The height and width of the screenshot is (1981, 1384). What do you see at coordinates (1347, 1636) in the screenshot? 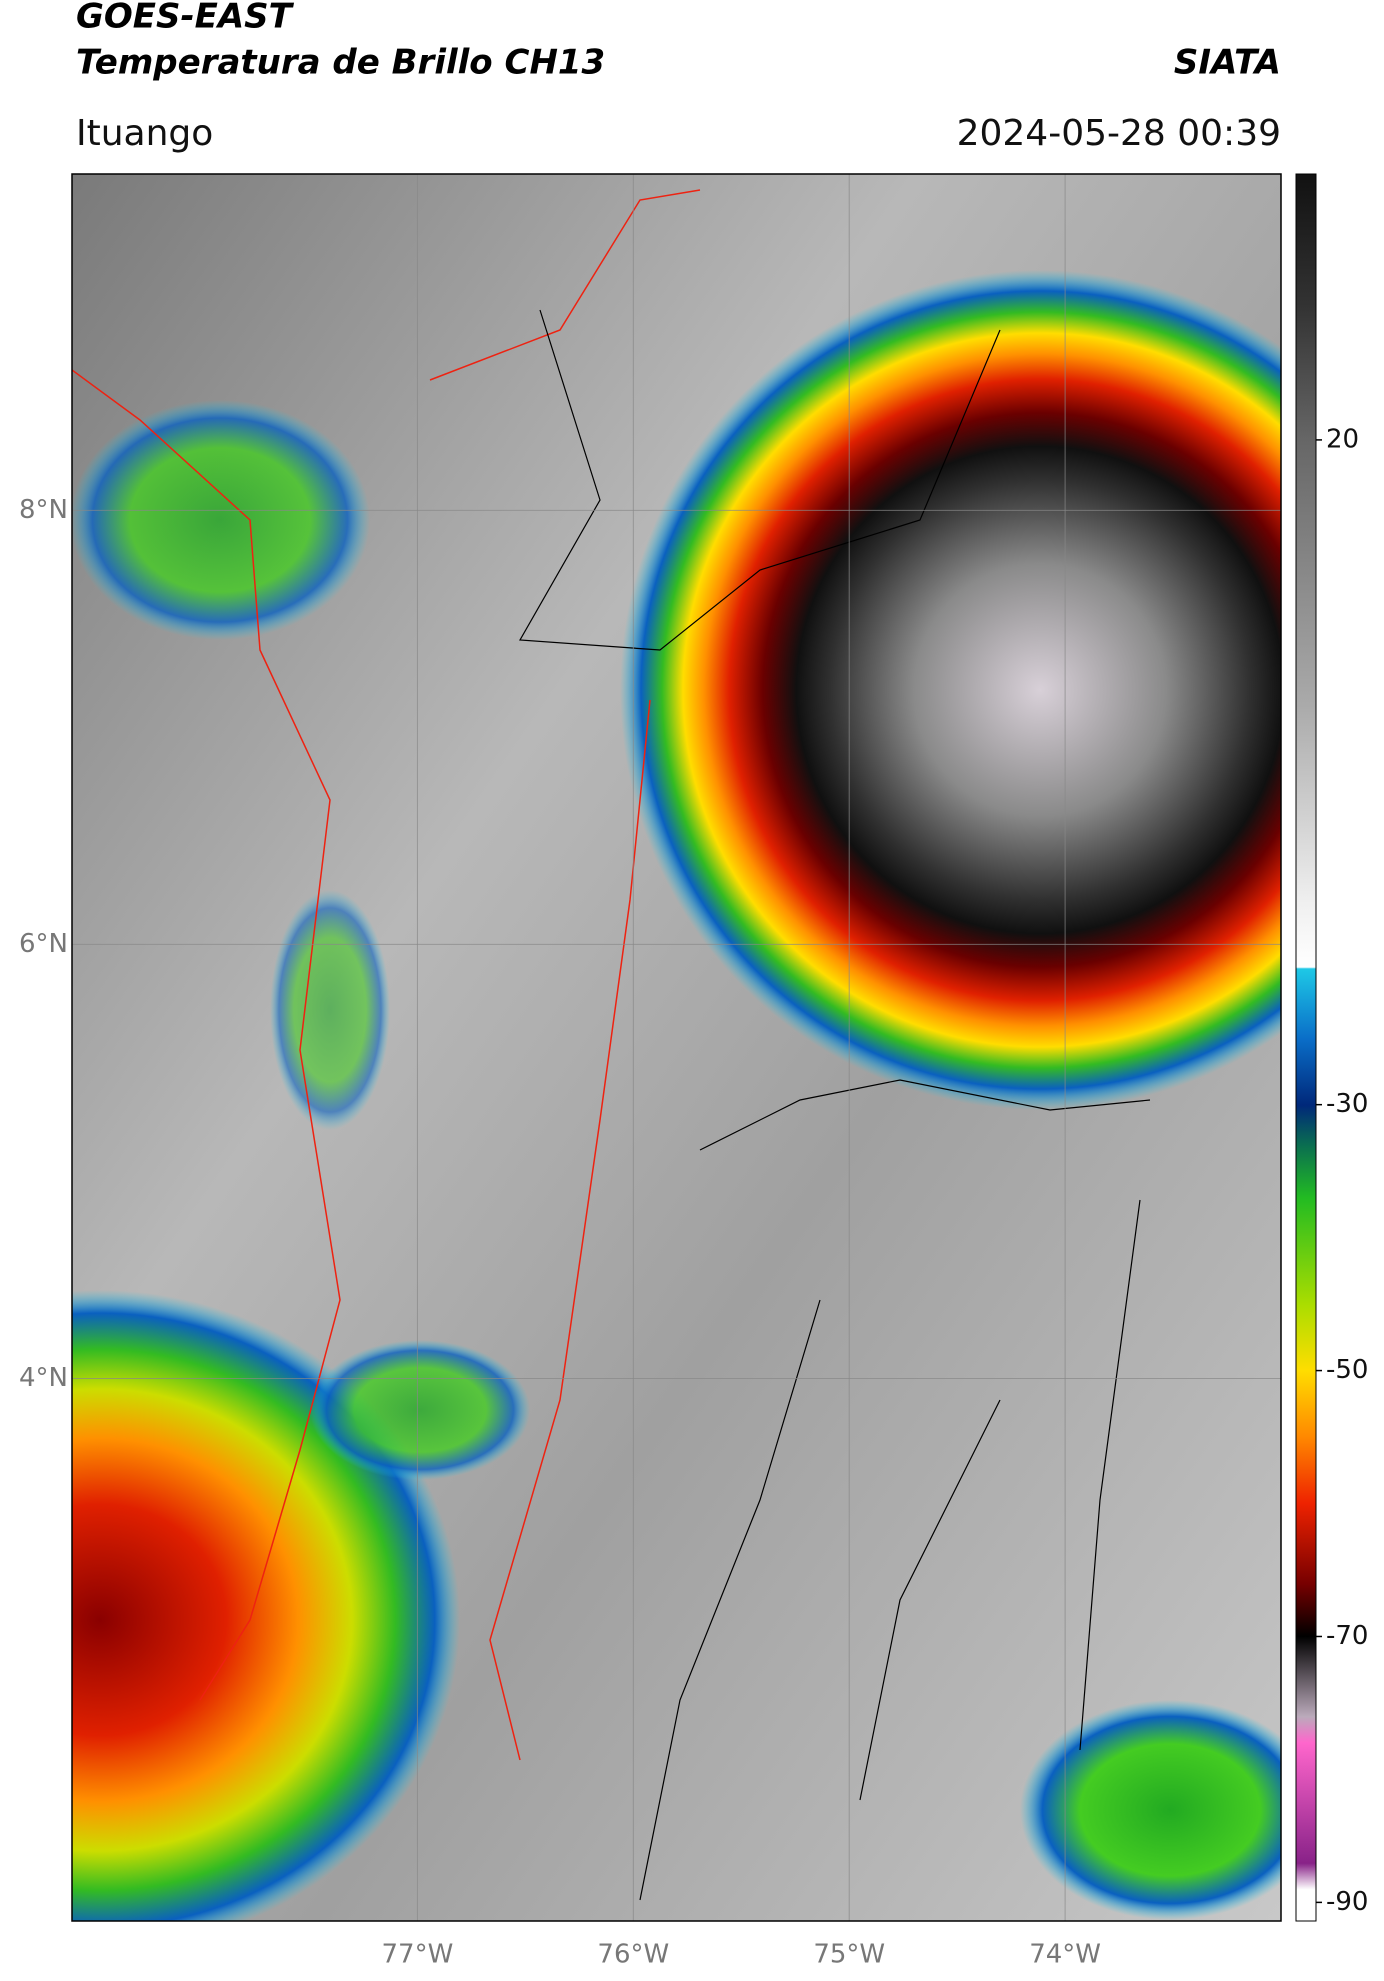
I see `colorbar-tick-label: -70` at bounding box center [1347, 1636].